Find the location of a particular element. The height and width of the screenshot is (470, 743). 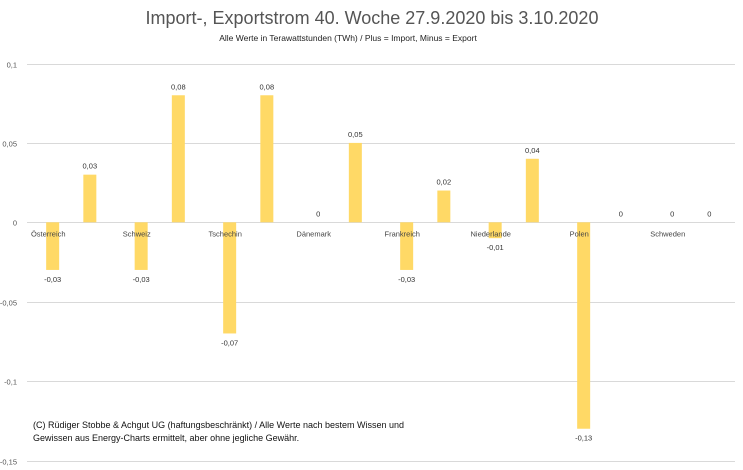

data-label: 0,02 is located at coordinates (444, 182).